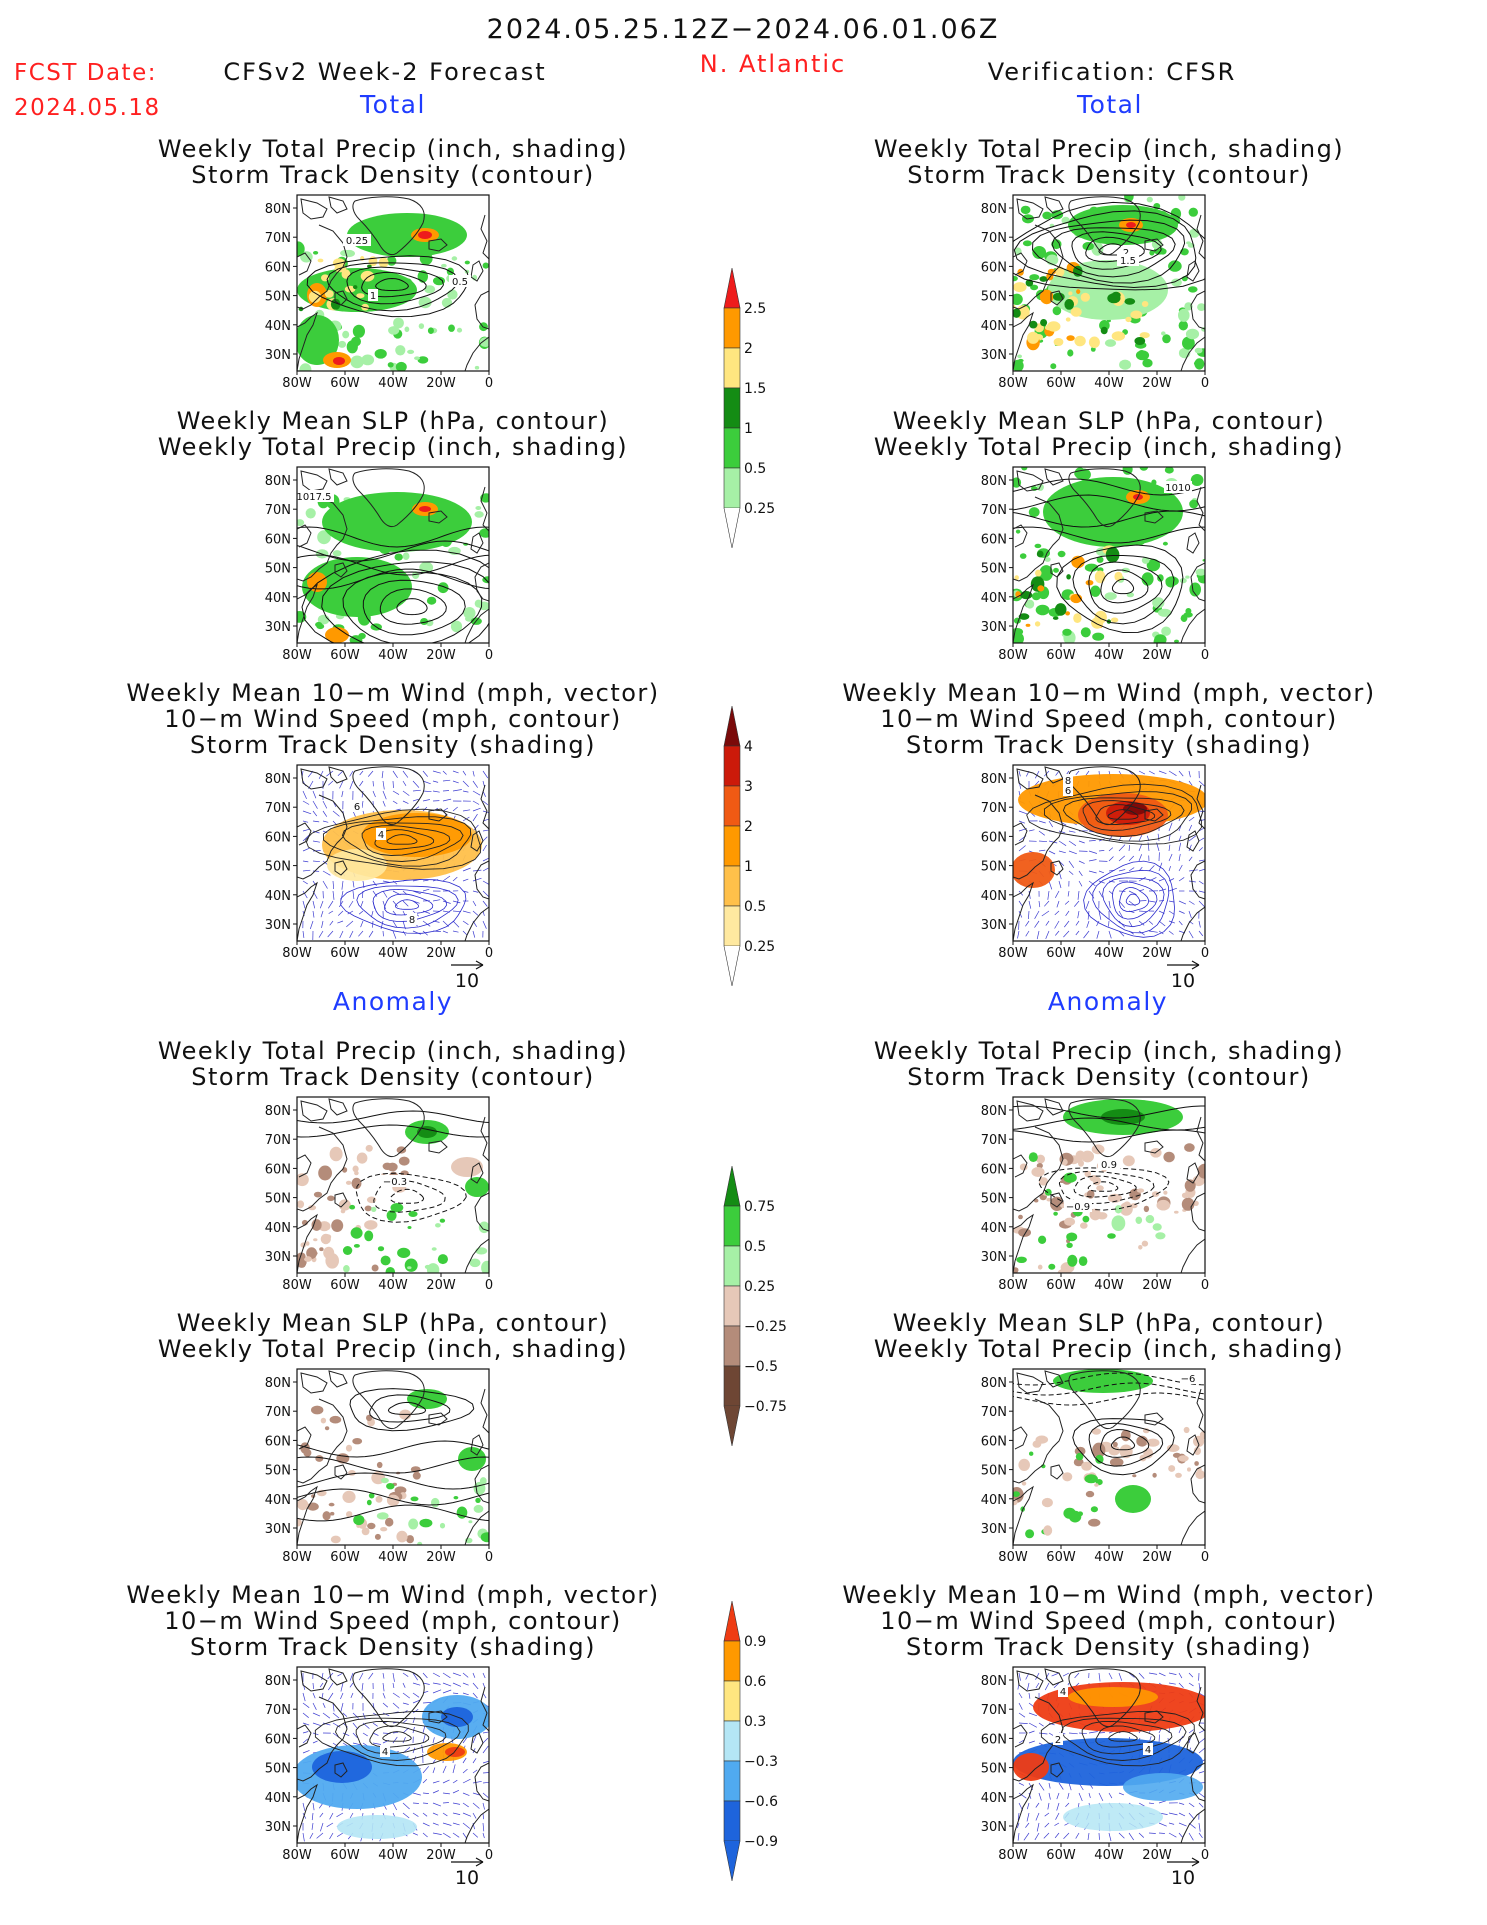 The height and width of the screenshot is (1925, 1487). What do you see at coordinates (278, 1412) in the screenshot?
I see `lat-label: 70N` at bounding box center [278, 1412].